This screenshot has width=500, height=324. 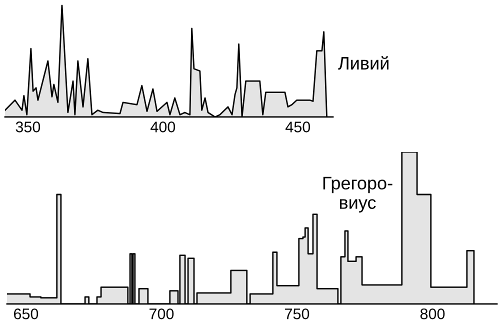 What do you see at coordinates (363, 63) in the screenshot?
I see `text: Ливий` at bounding box center [363, 63].